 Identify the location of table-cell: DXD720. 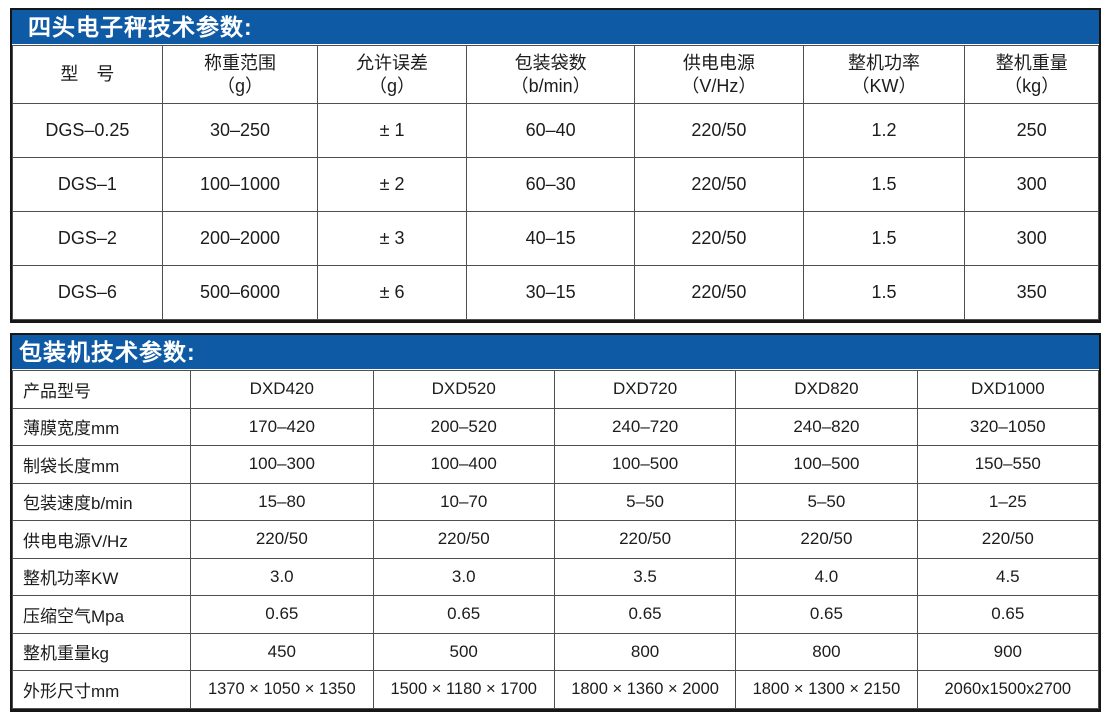
(645, 389).